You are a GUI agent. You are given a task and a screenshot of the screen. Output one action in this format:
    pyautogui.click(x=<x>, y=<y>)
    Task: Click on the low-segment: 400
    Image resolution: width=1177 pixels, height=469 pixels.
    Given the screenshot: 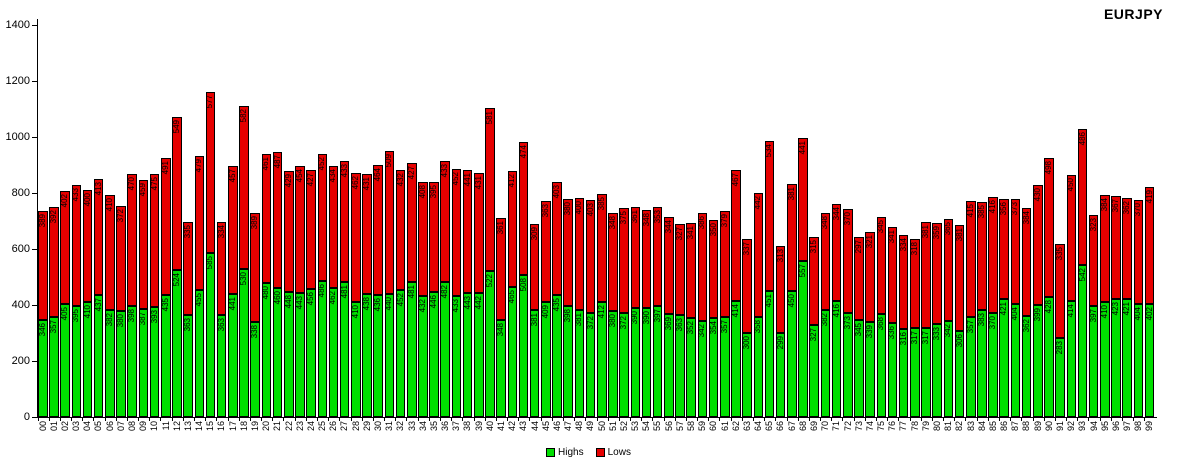 What is the action you would take?
    pyautogui.click(x=88, y=246)
    